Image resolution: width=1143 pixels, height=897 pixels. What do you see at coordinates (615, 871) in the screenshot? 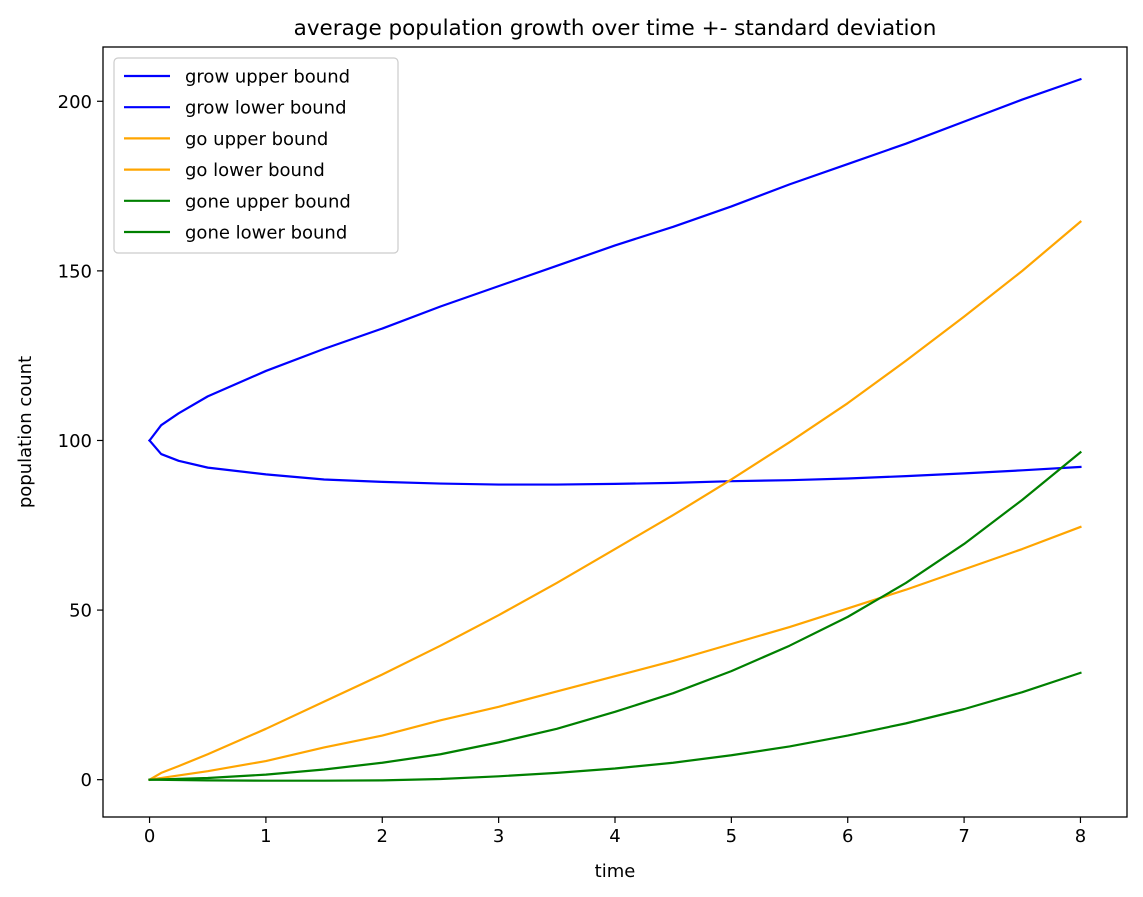
I see `x-axis-label: time` at bounding box center [615, 871].